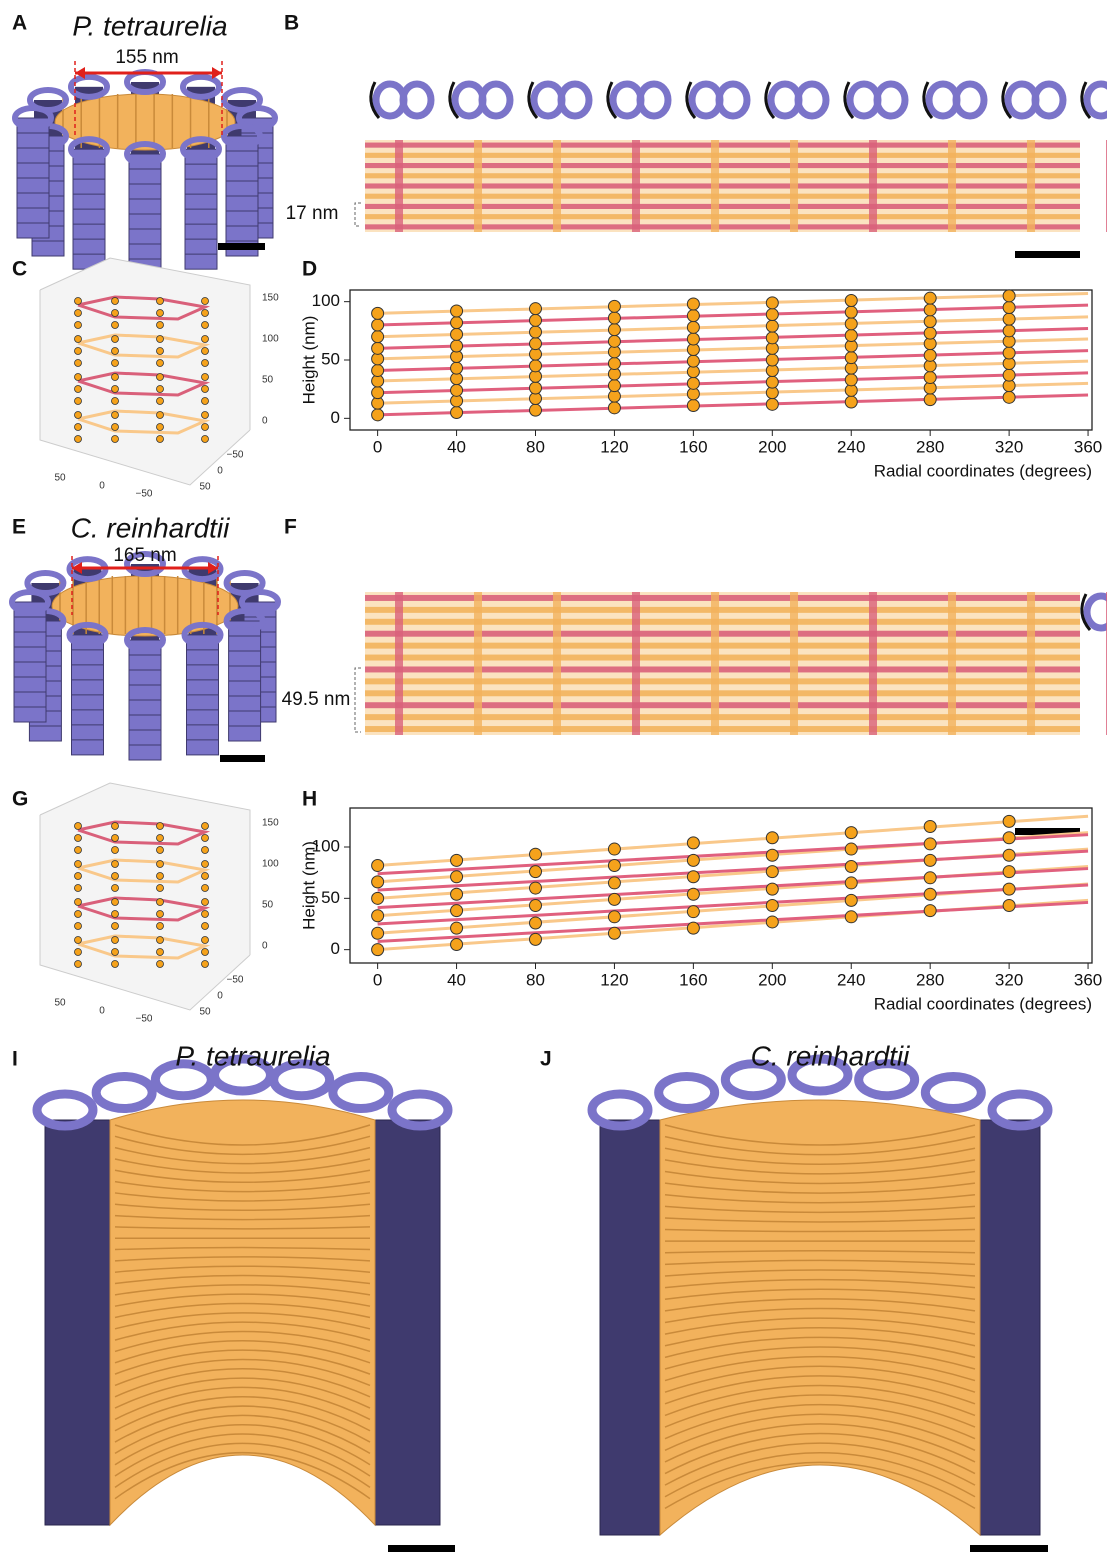 The image size is (1107, 1556). I want to click on x-tick-label: 120, so click(614, 979).